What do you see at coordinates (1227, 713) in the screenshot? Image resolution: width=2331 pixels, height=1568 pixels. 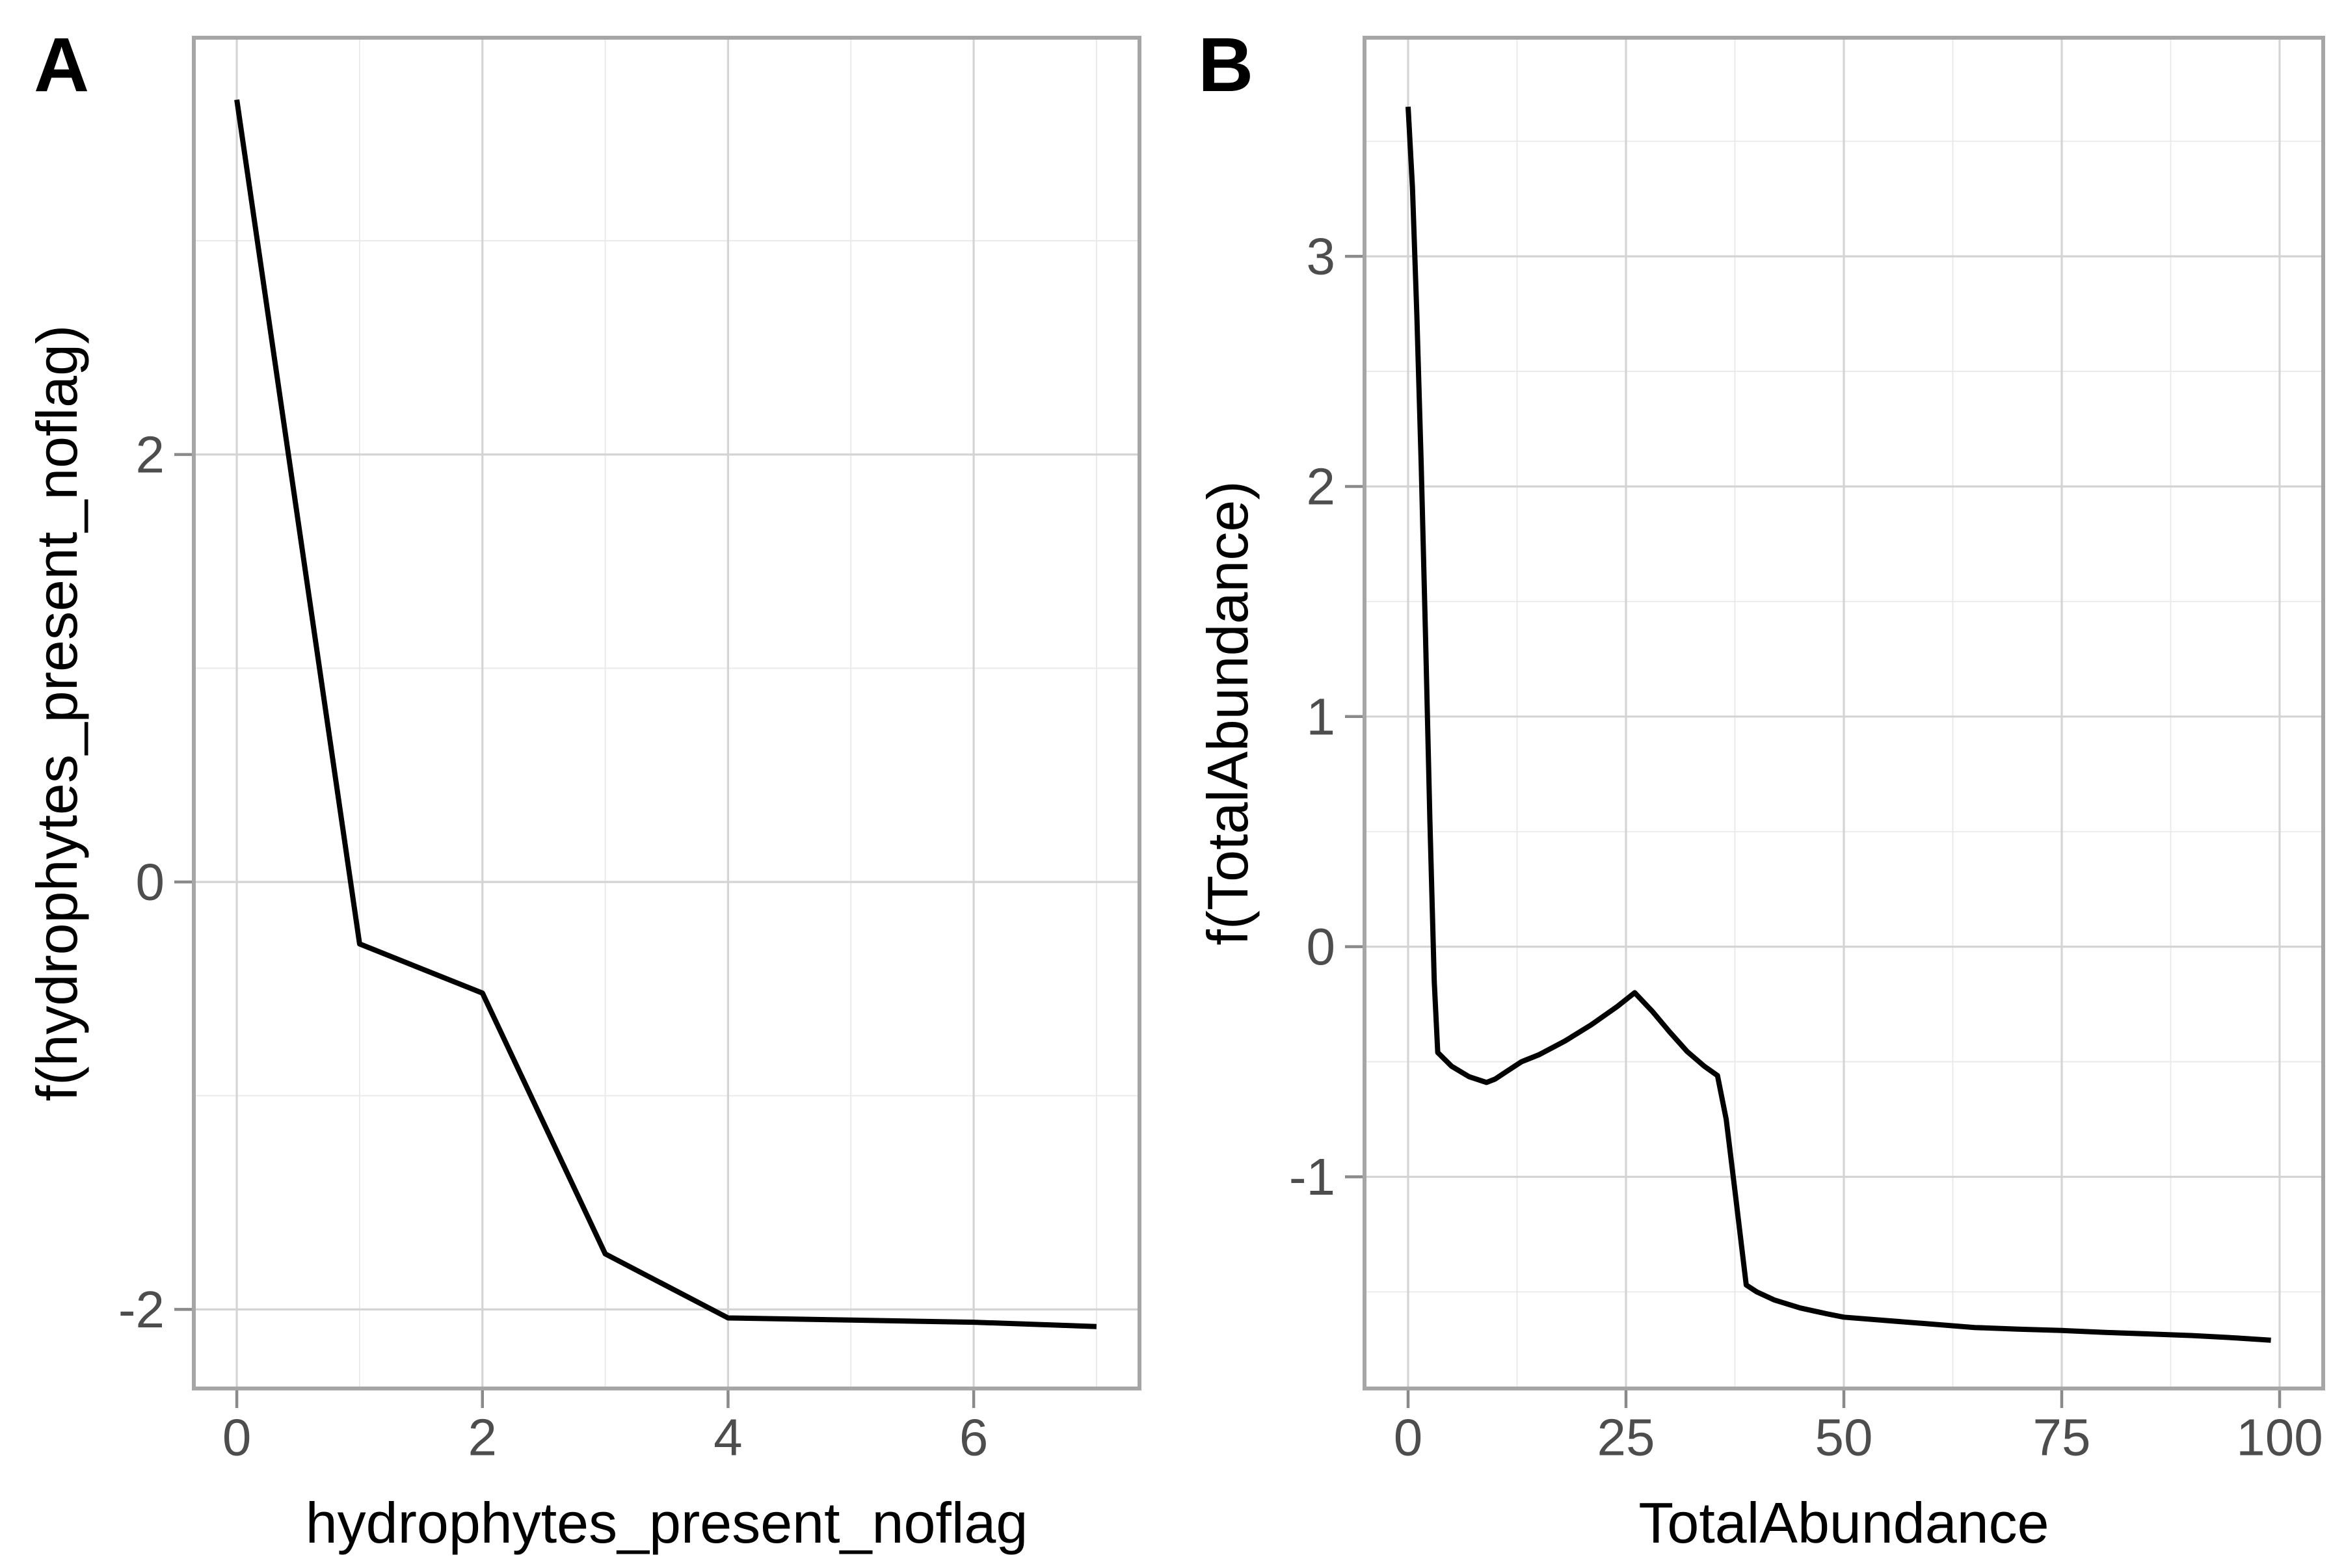 I see `y-axis-title: f(TotalAbundance)` at bounding box center [1227, 713].